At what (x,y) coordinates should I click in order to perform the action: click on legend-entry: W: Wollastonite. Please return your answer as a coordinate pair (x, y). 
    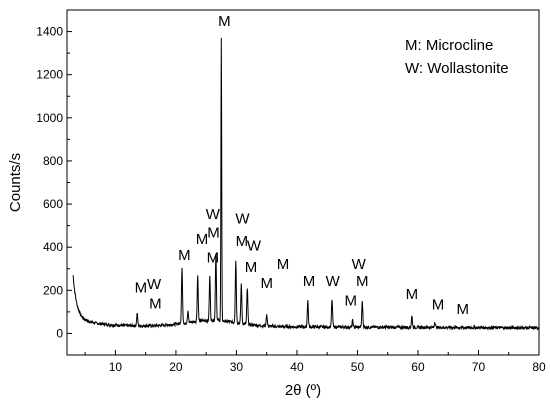
    Looking at the image, I should click on (457, 68).